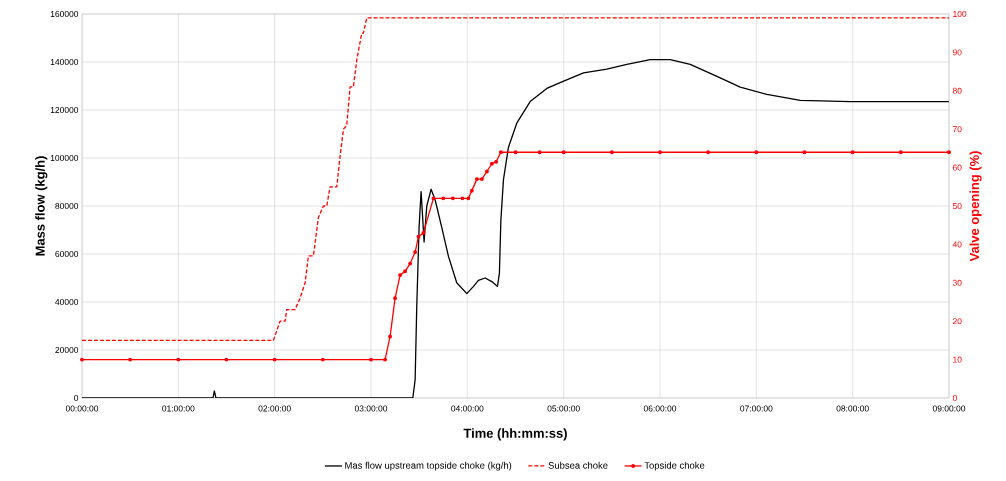 The image size is (1006, 481). I want to click on x-tick-label: 02:00:00, so click(274, 408).